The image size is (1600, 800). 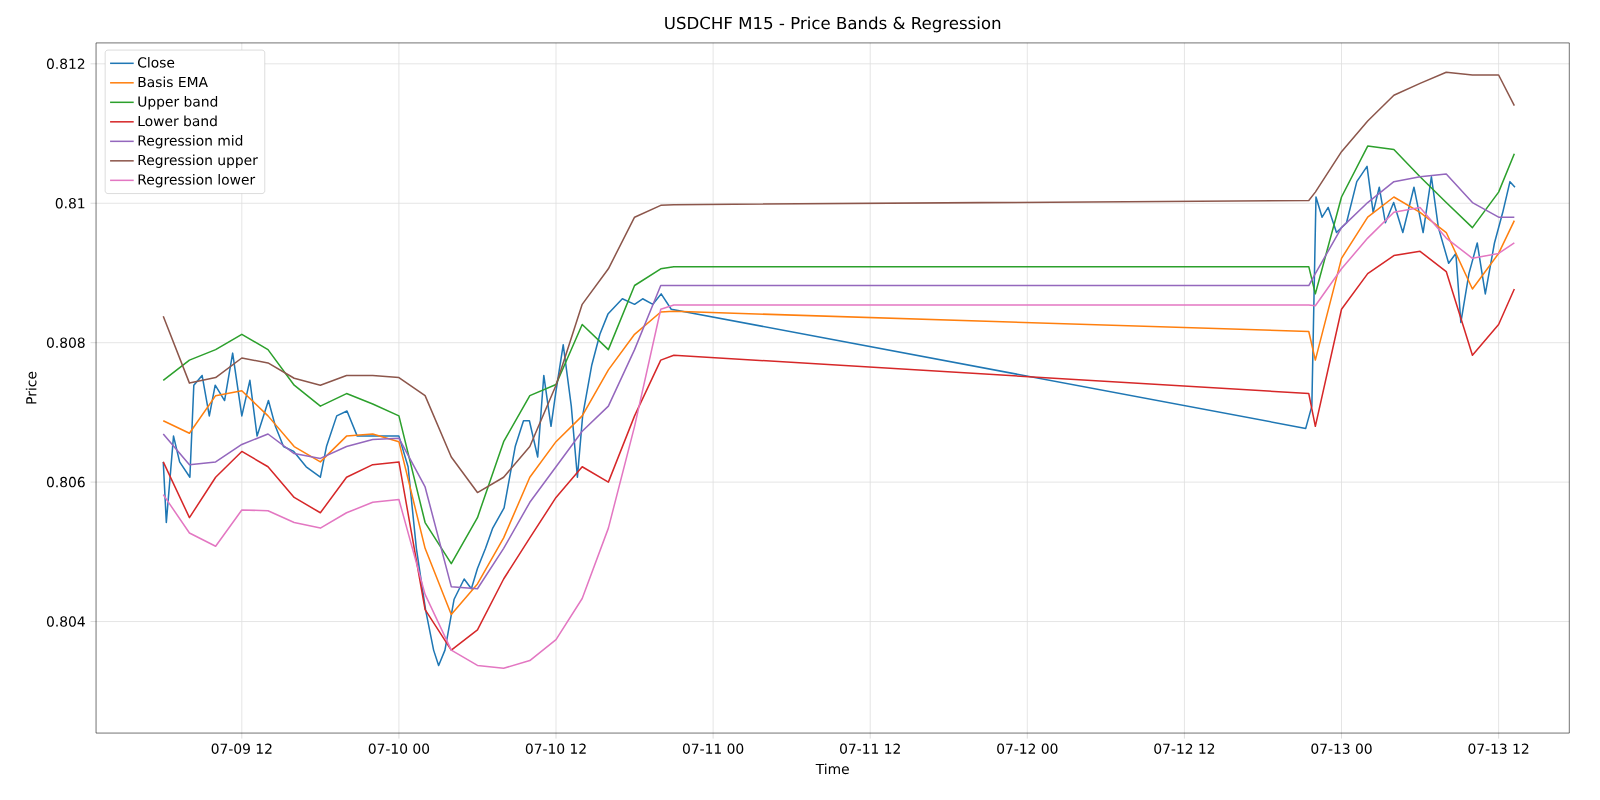 What do you see at coordinates (190, 142) in the screenshot?
I see `legend-label: Regression mid` at bounding box center [190, 142].